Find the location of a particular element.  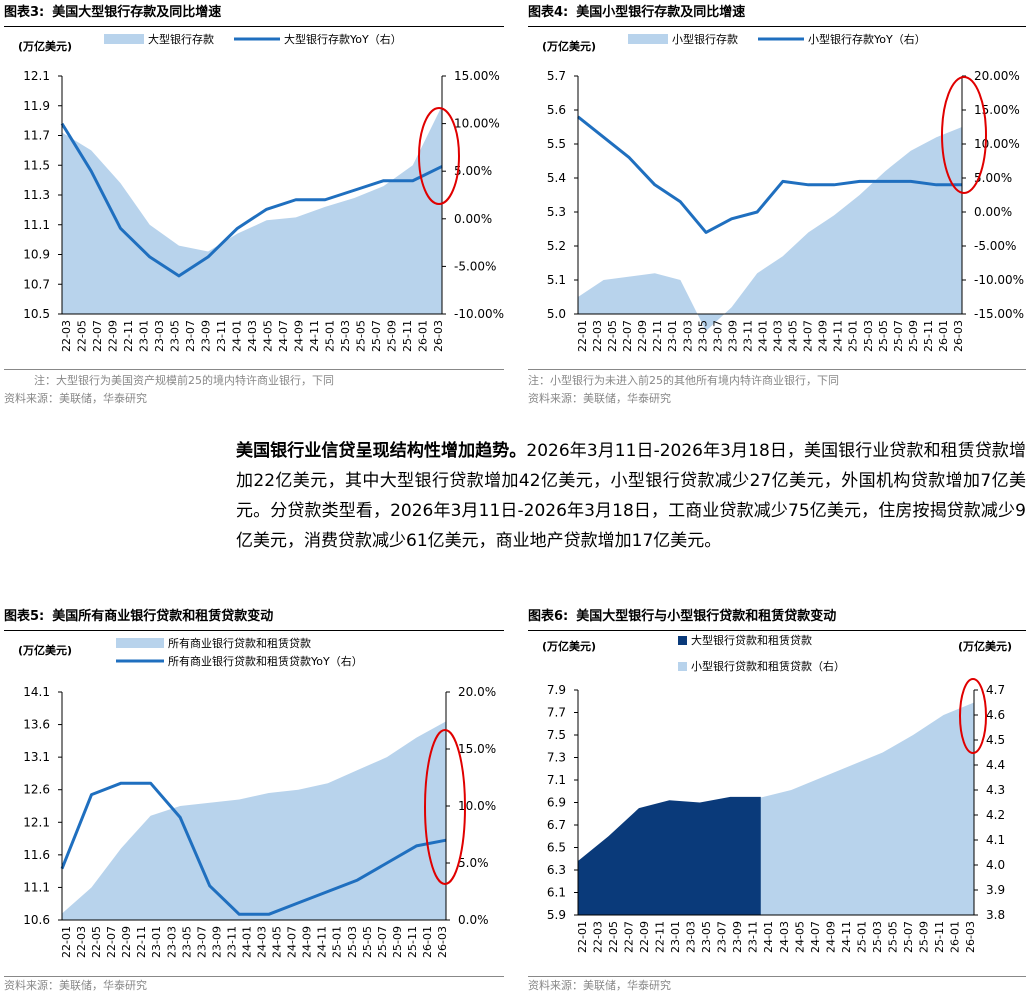

y-left-tick-label: 6.5 is located at coordinates (556, 848).